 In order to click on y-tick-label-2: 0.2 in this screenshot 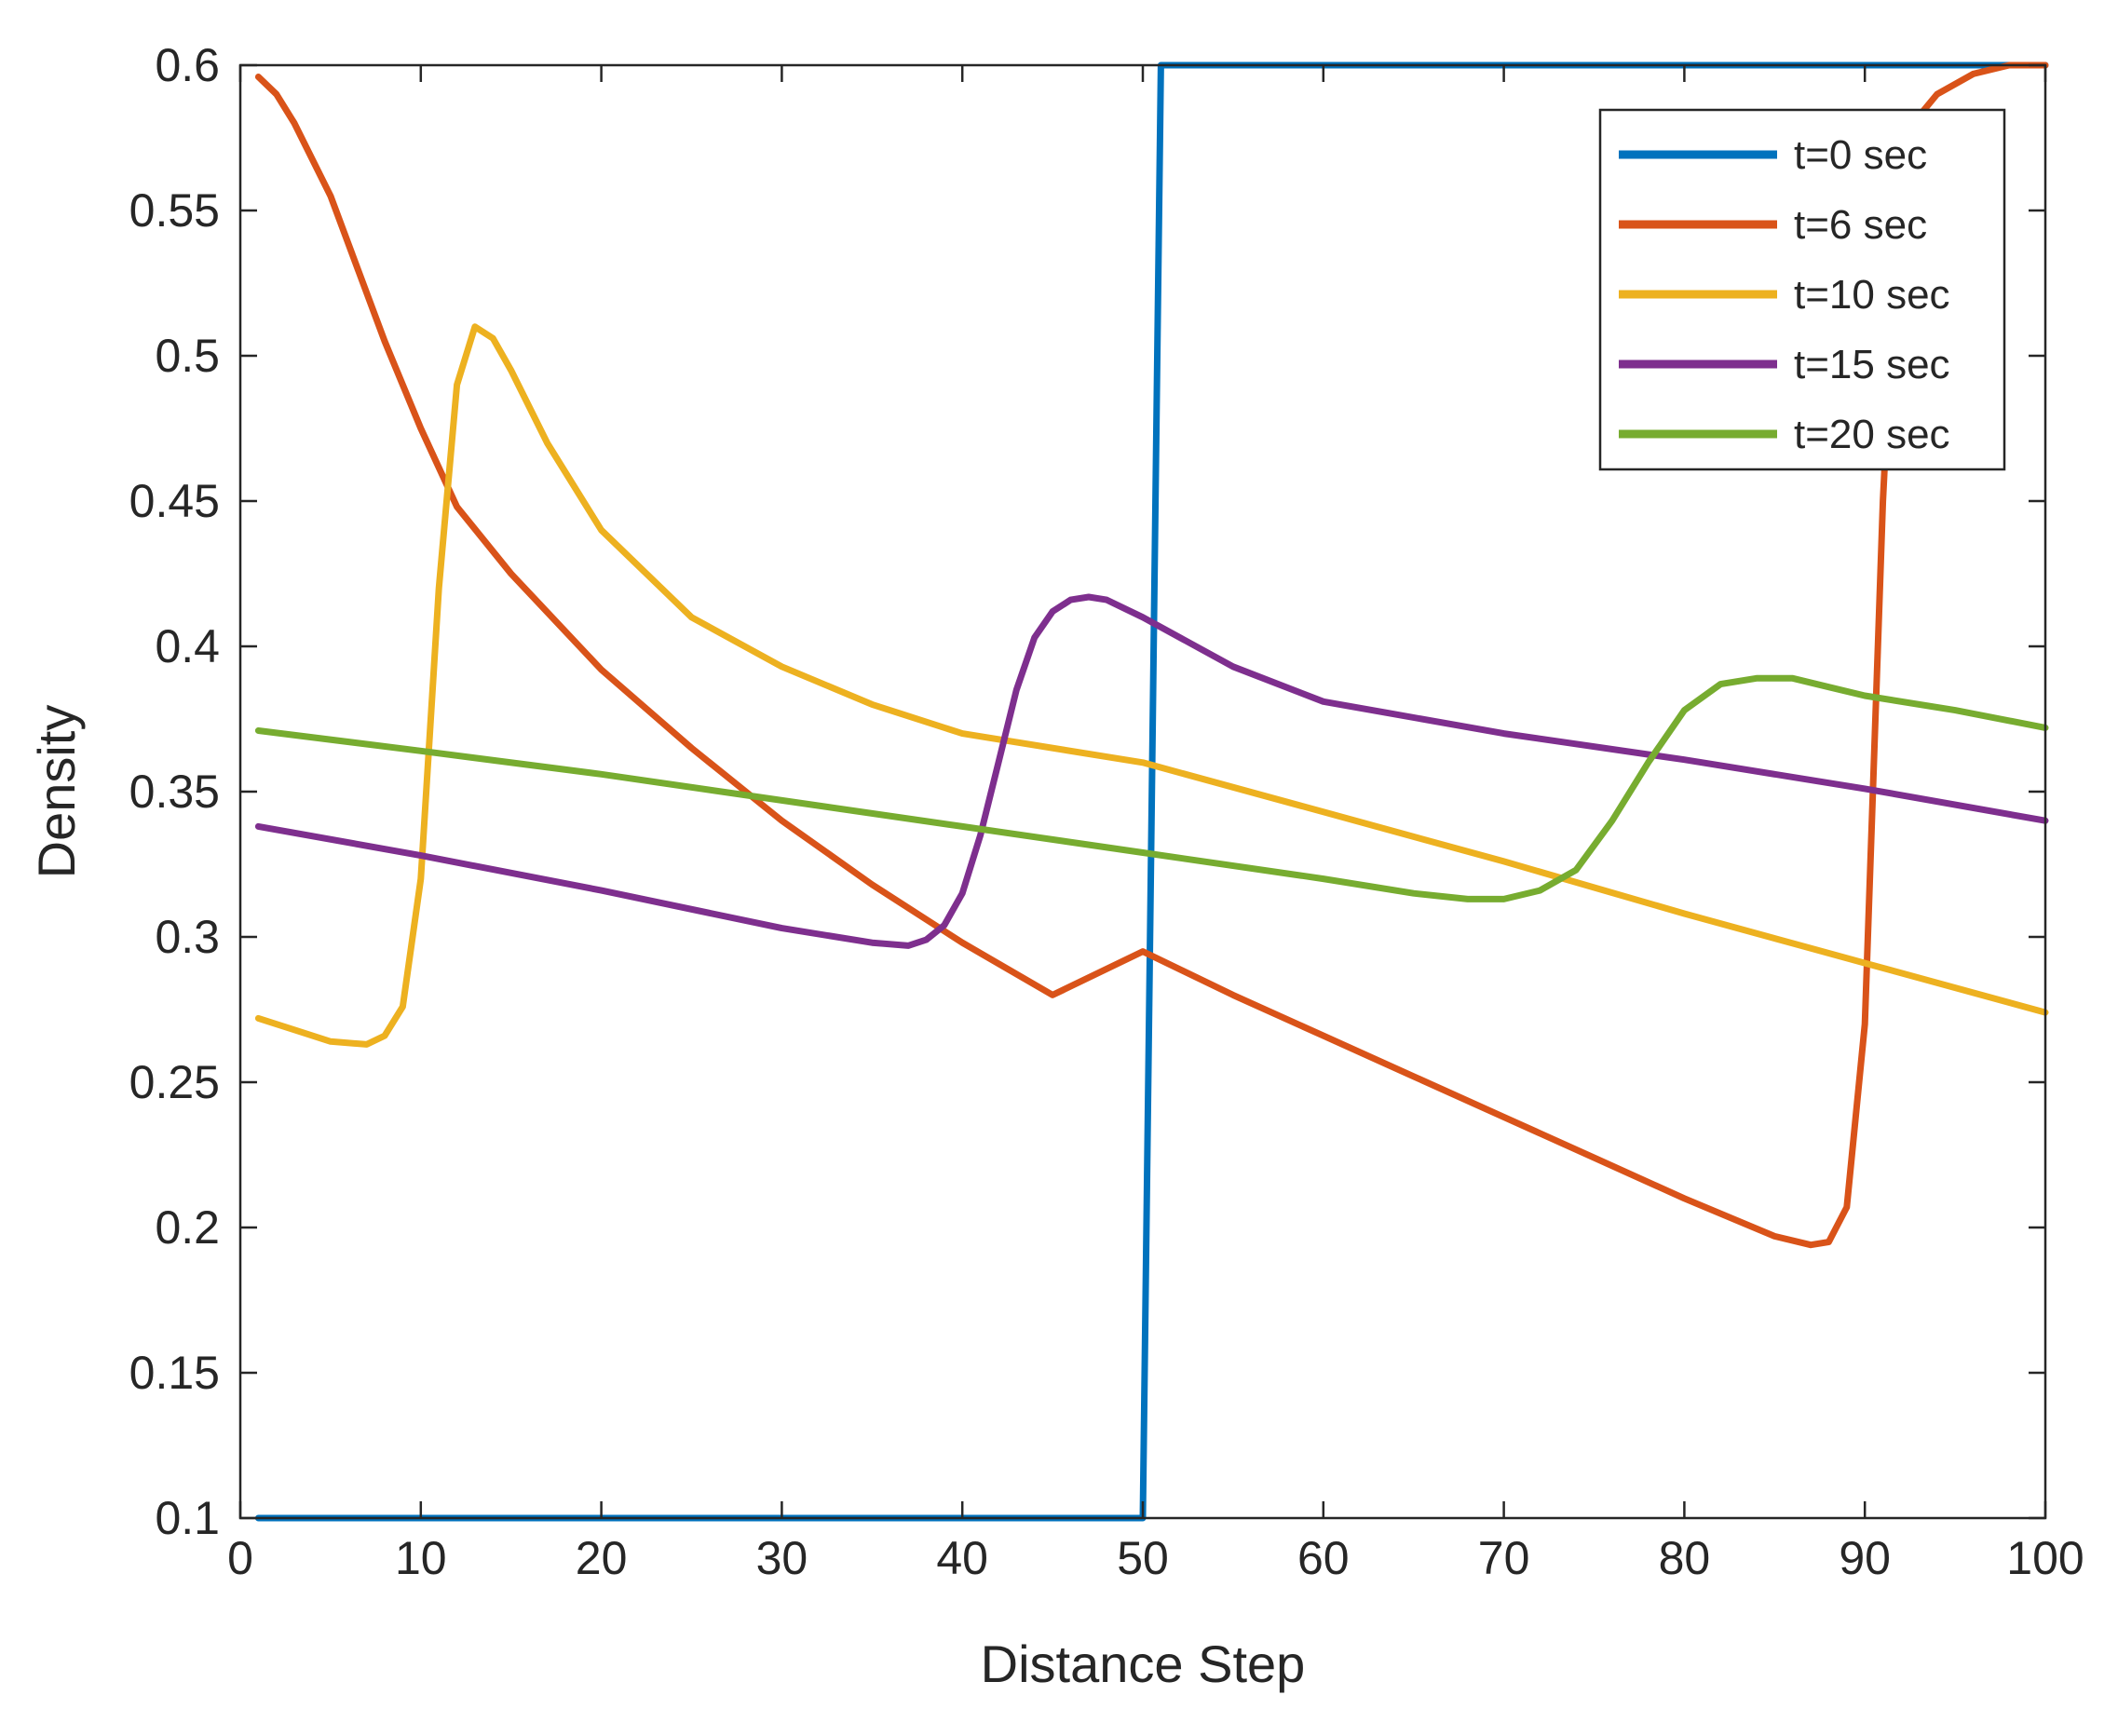, I will do `click(187, 1227)`.